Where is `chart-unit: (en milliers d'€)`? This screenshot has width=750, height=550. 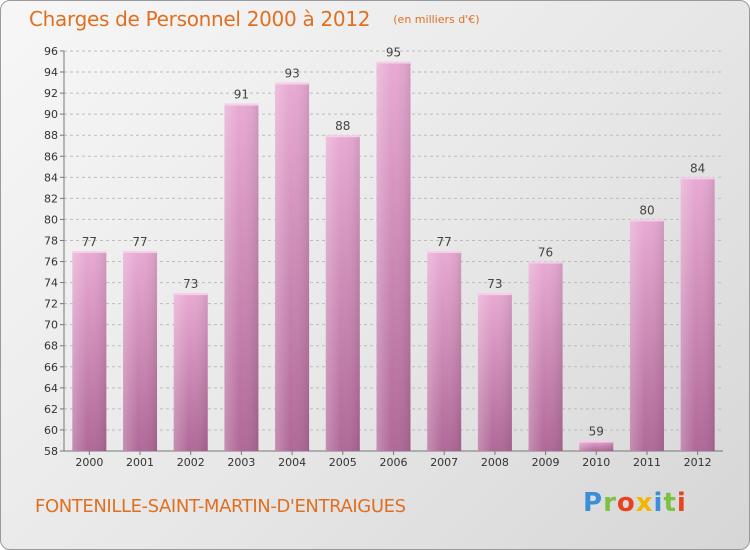 chart-unit: (en milliers d'€) is located at coordinates (436, 19).